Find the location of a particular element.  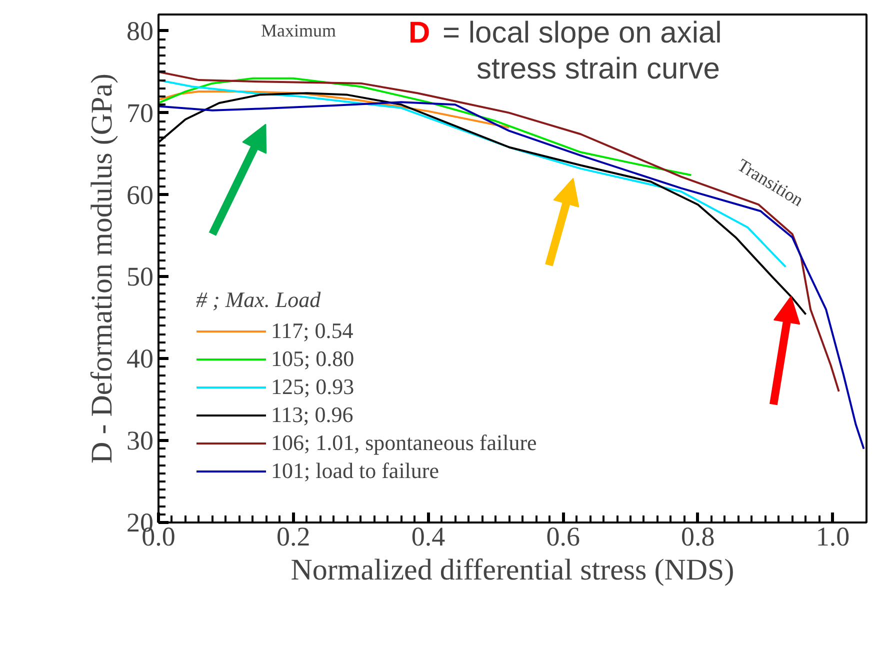

y-axis-title: D - Deformation modulus (GPa) is located at coordinates (102, 269).